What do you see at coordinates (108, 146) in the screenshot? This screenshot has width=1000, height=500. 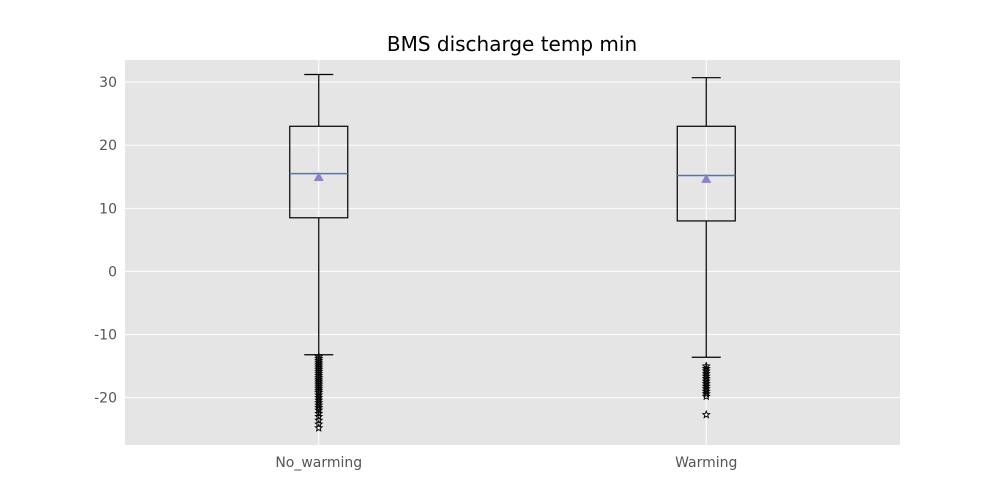 I see `y-tick-label: 20` at bounding box center [108, 146].